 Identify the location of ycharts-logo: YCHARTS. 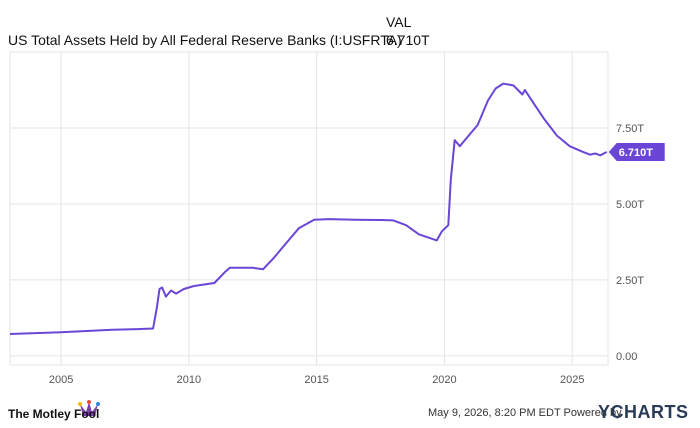
(643, 412).